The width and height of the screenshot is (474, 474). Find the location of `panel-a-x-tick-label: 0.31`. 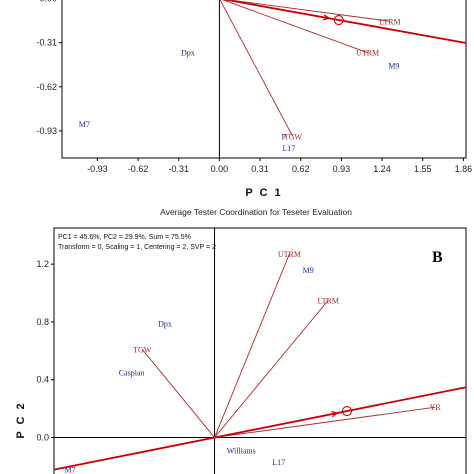

panel-a-x-tick-label: 0.31 is located at coordinates (260, 169).